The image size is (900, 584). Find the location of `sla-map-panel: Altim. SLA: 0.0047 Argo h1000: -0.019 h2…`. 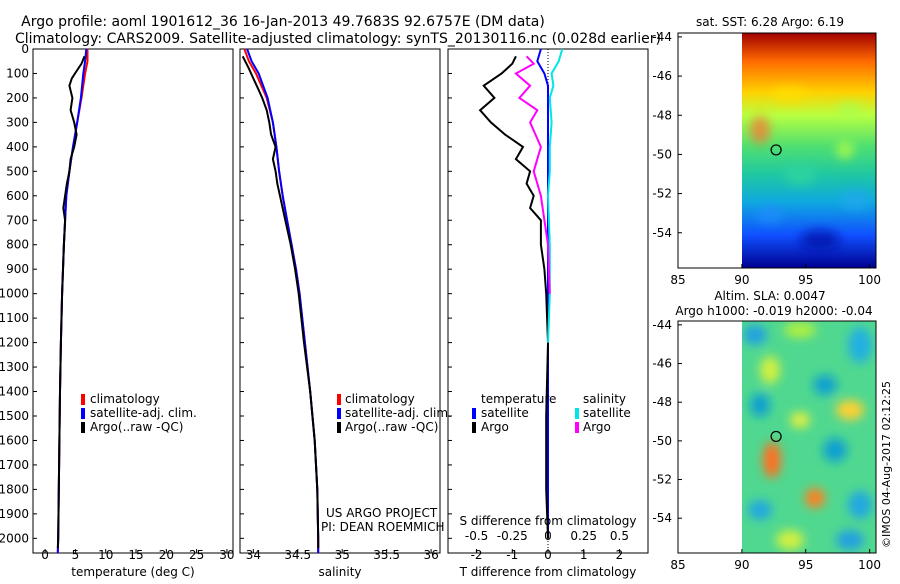

sla-map-panel: Altim. SLA: 0.0047 Argo h1000: -0.019 h2… is located at coordinates (766, 430).